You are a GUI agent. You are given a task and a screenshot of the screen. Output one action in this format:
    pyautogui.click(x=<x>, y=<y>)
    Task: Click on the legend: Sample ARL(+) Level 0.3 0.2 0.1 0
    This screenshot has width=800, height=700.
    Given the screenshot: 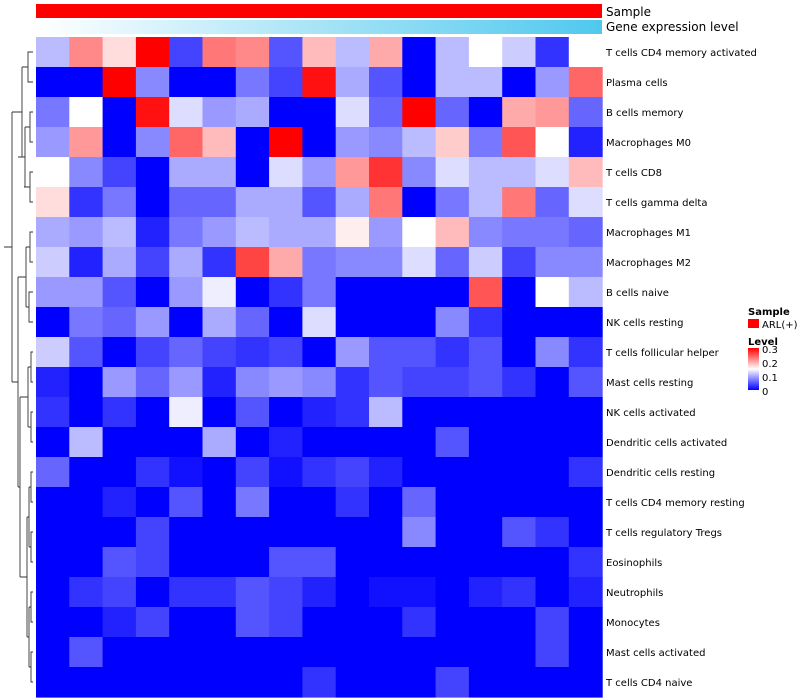 What is the action you would take?
    pyautogui.click(x=773, y=352)
    